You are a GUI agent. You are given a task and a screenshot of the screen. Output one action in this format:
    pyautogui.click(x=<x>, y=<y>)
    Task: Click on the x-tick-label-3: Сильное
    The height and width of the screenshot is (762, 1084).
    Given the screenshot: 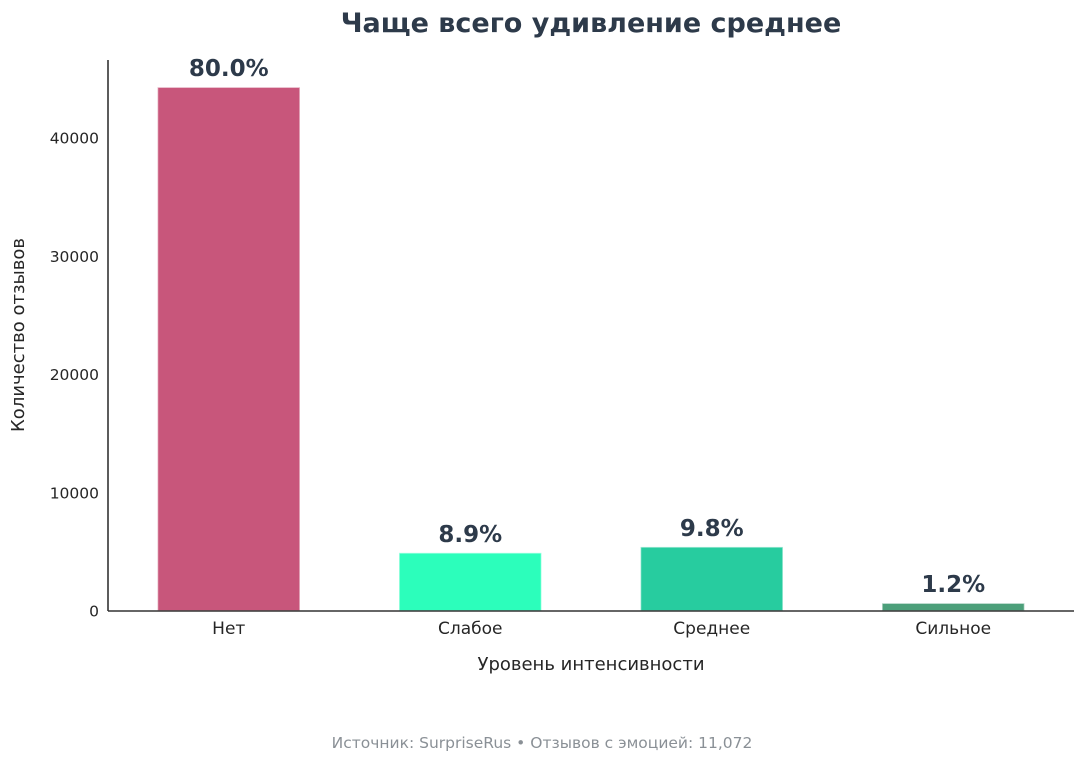 What is the action you would take?
    pyautogui.click(x=953, y=629)
    